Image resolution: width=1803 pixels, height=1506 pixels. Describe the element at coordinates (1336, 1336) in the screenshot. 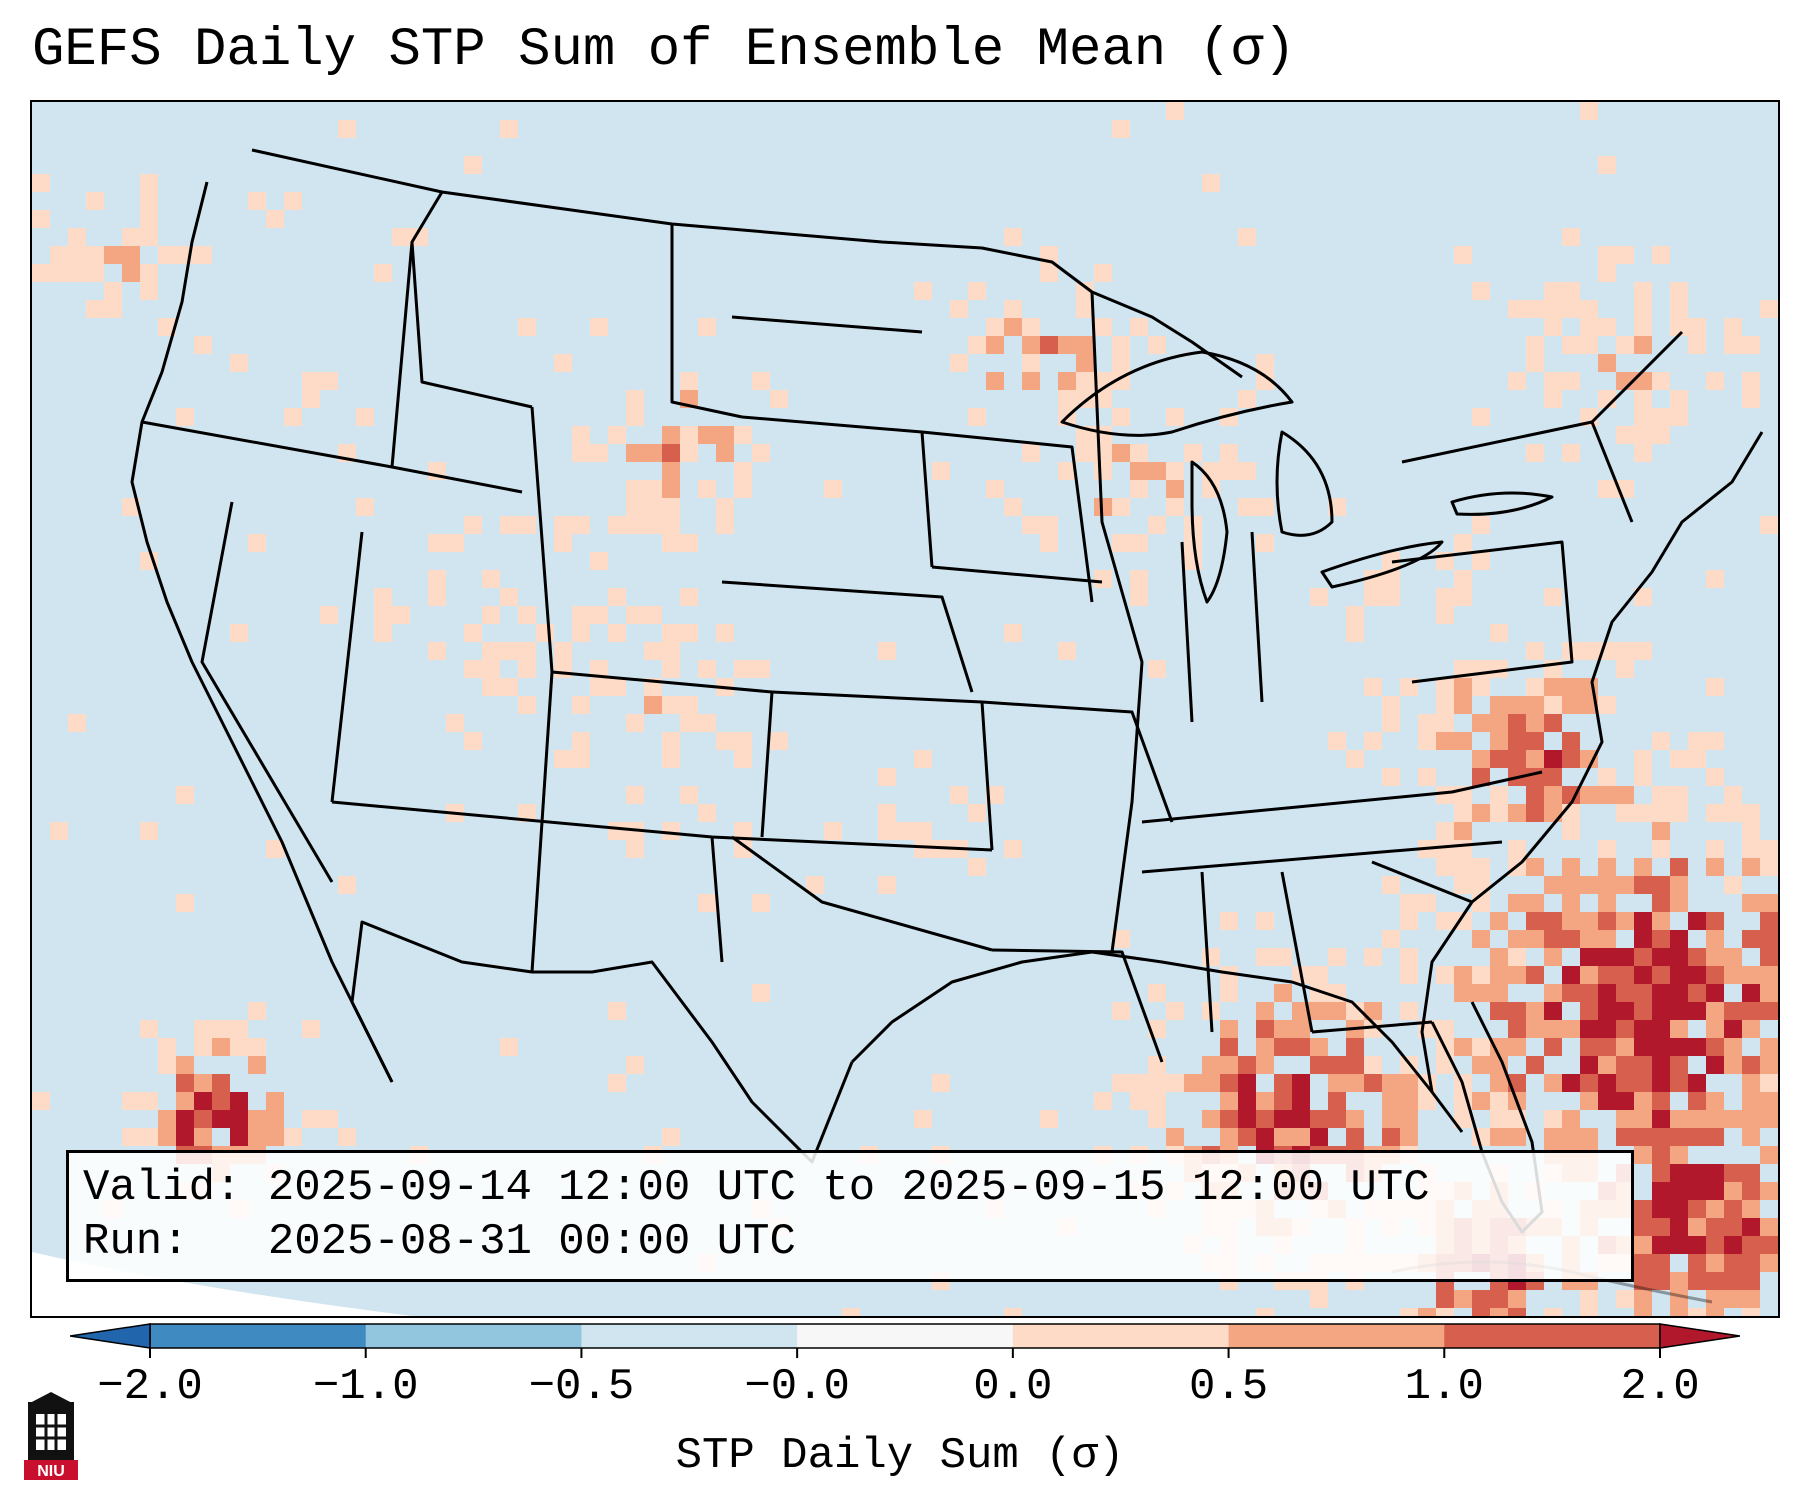

I see `colorbar-segment` at that location.